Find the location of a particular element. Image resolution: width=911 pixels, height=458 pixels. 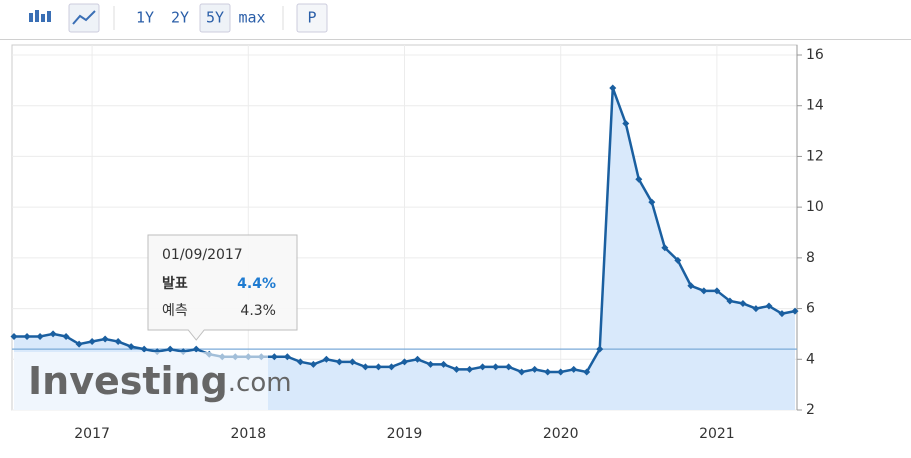

watermark-brand: Investing is located at coordinates (128, 381).